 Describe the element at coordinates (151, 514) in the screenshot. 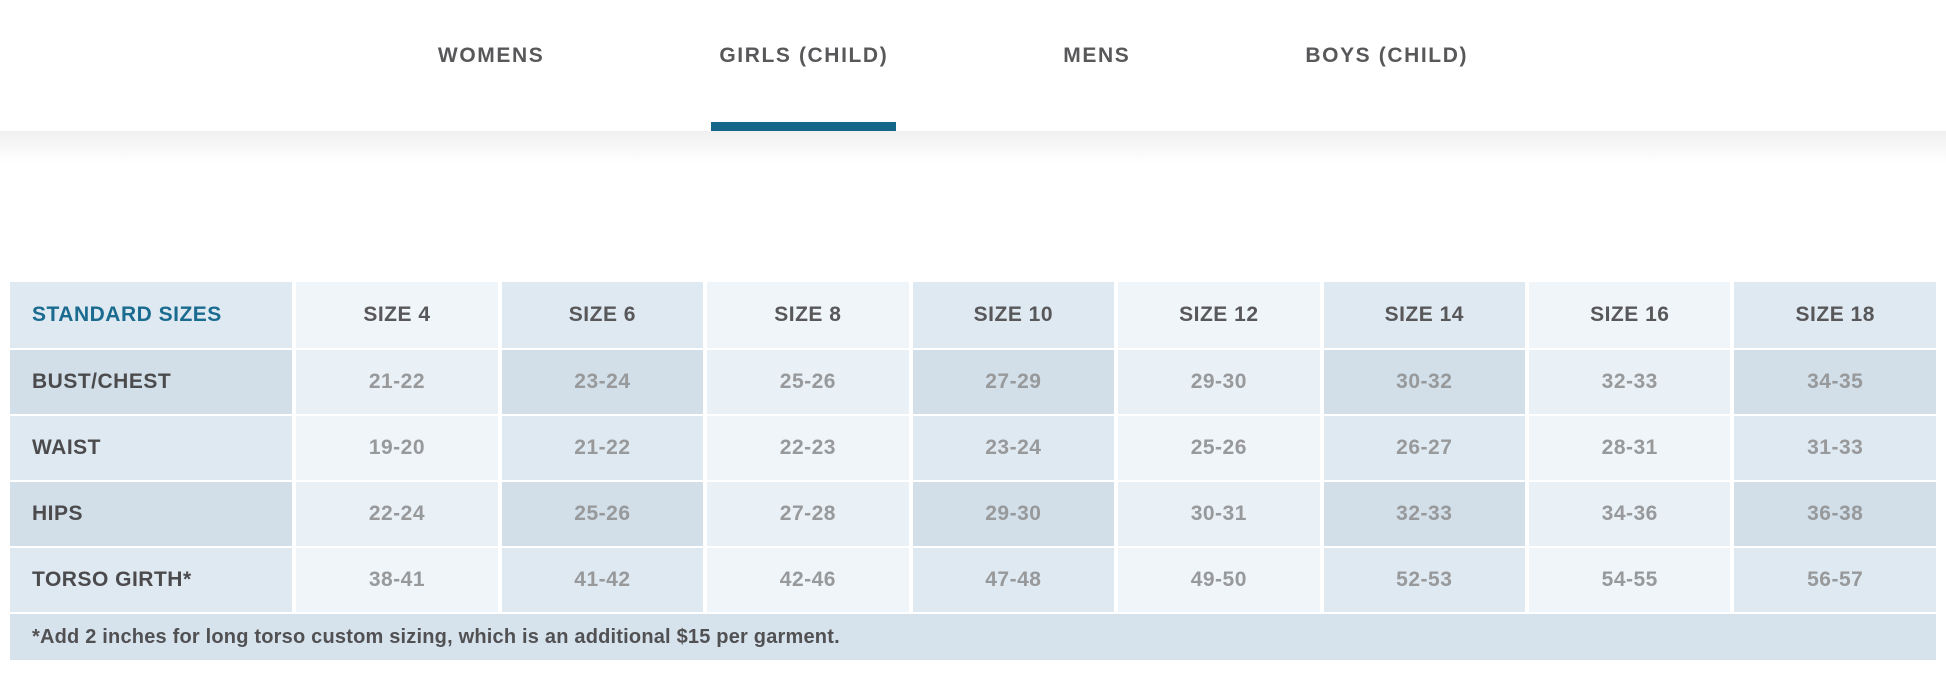

I see `row-label-hips: HIPS` at that location.